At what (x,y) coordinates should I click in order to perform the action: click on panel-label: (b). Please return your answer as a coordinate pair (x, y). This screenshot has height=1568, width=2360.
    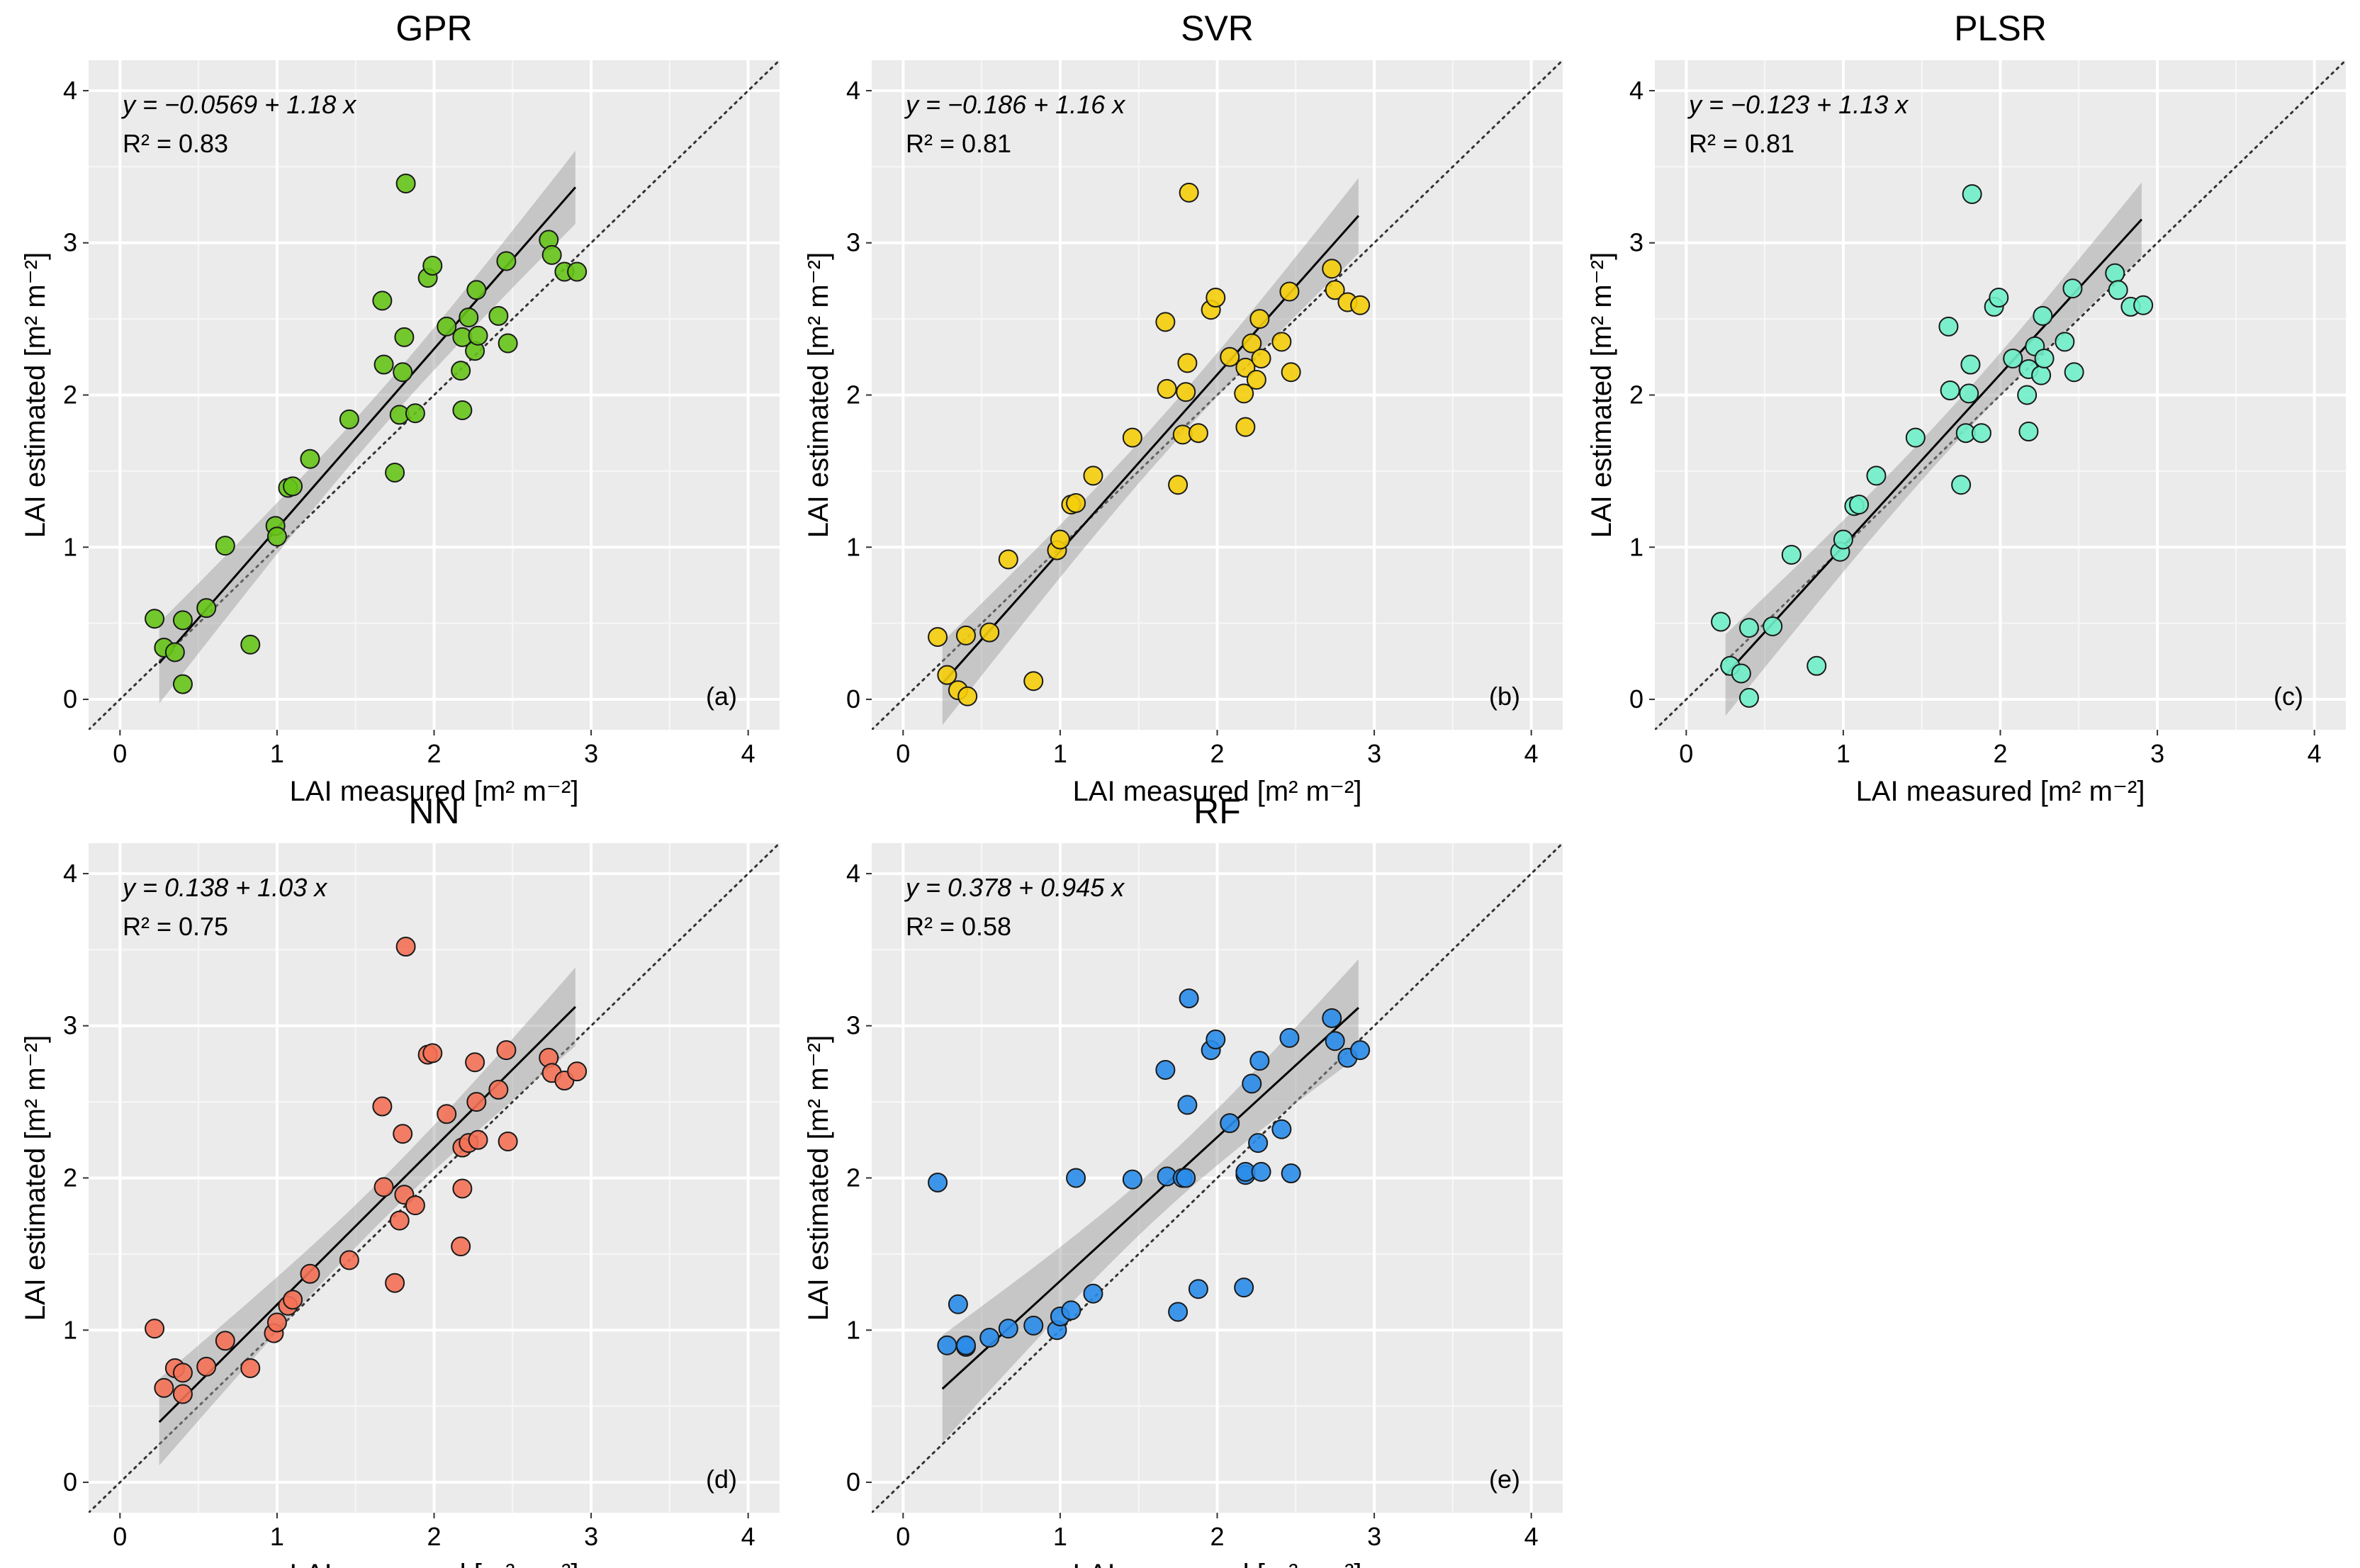
    Looking at the image, I should click on (1504, 696).